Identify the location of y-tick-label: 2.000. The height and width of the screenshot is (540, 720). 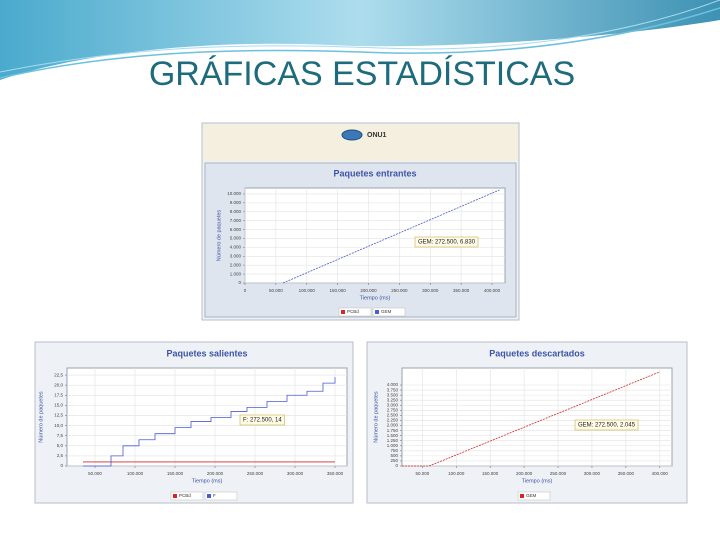
(236, 264).